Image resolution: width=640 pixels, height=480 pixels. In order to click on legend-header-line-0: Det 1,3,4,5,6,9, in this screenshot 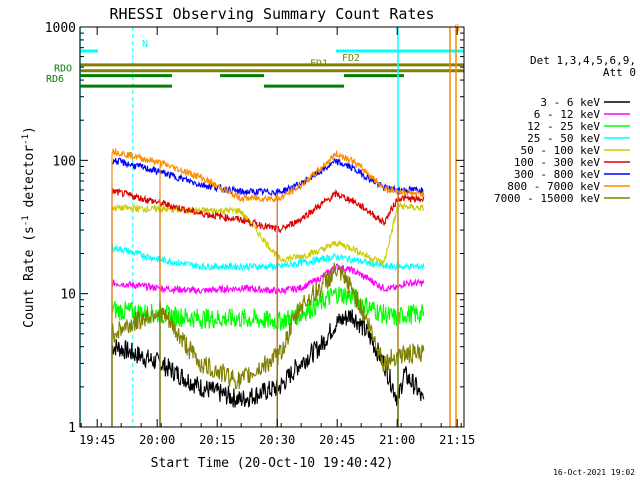, I will do `click(583, 60)`.